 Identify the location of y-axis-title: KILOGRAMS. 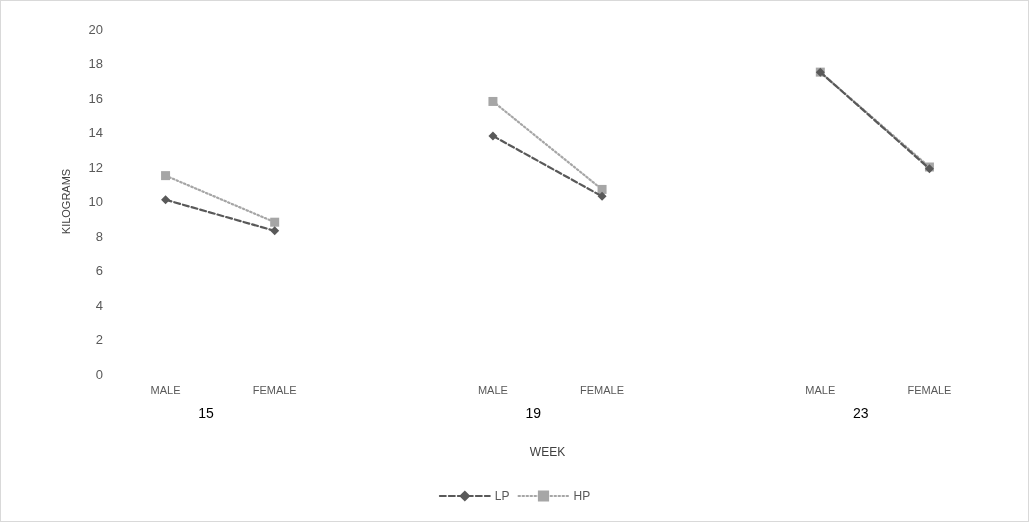
(65, 201).